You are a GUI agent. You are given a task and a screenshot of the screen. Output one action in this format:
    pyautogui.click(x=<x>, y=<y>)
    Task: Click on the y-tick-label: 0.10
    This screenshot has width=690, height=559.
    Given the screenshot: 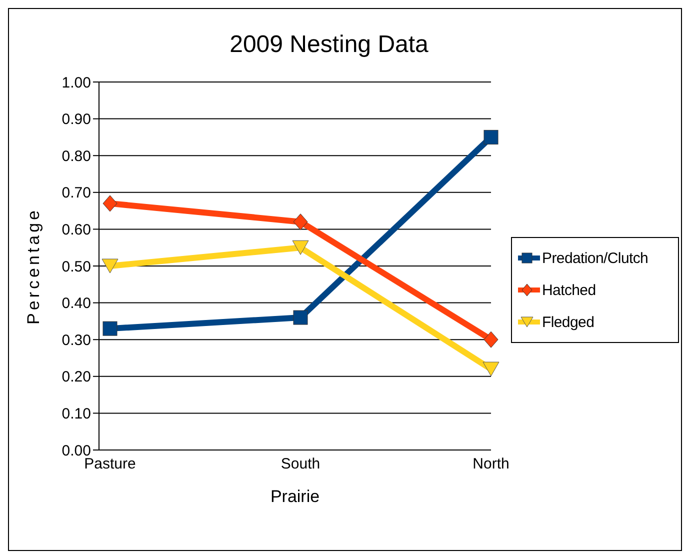 What is the action you would take?
    pyautogui.click(x=76, y=414)
    